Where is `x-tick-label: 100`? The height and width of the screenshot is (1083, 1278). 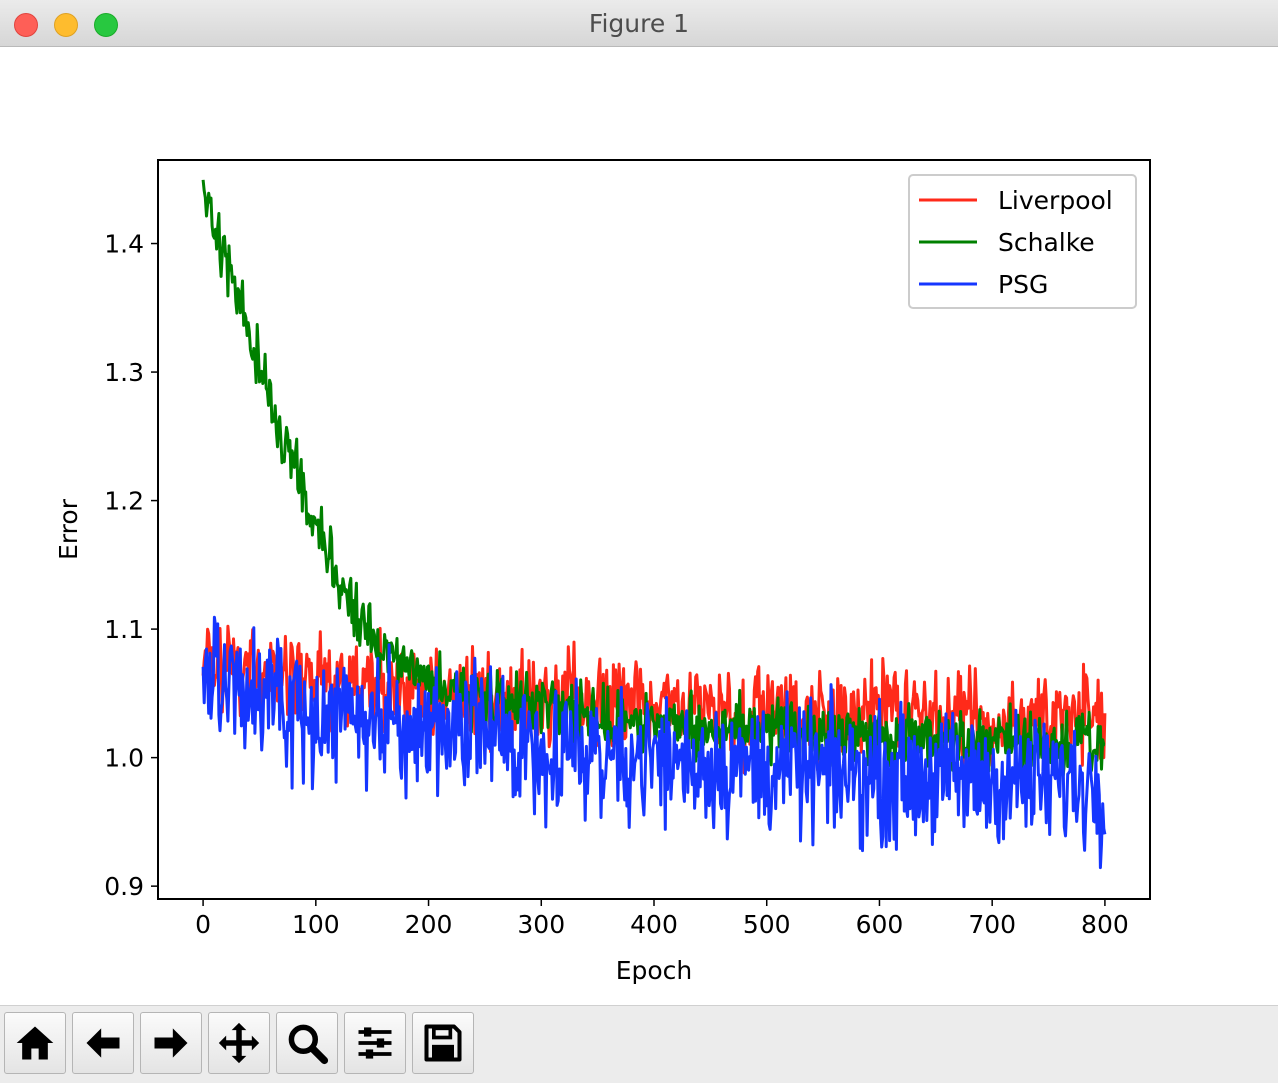
x-tick-label: 100 is located at coordinates (316, 924).